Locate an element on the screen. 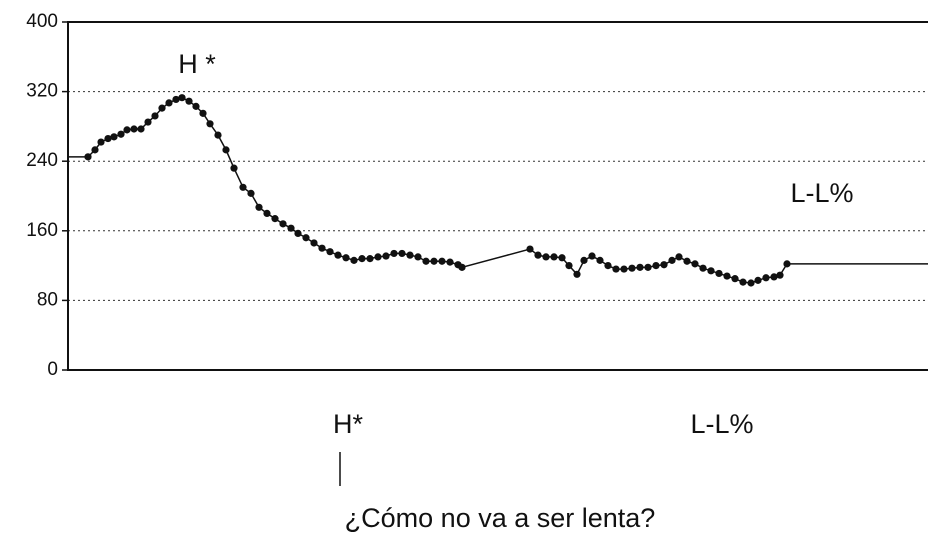  y-tick-label: 80 is located at coordinates (47, 299).